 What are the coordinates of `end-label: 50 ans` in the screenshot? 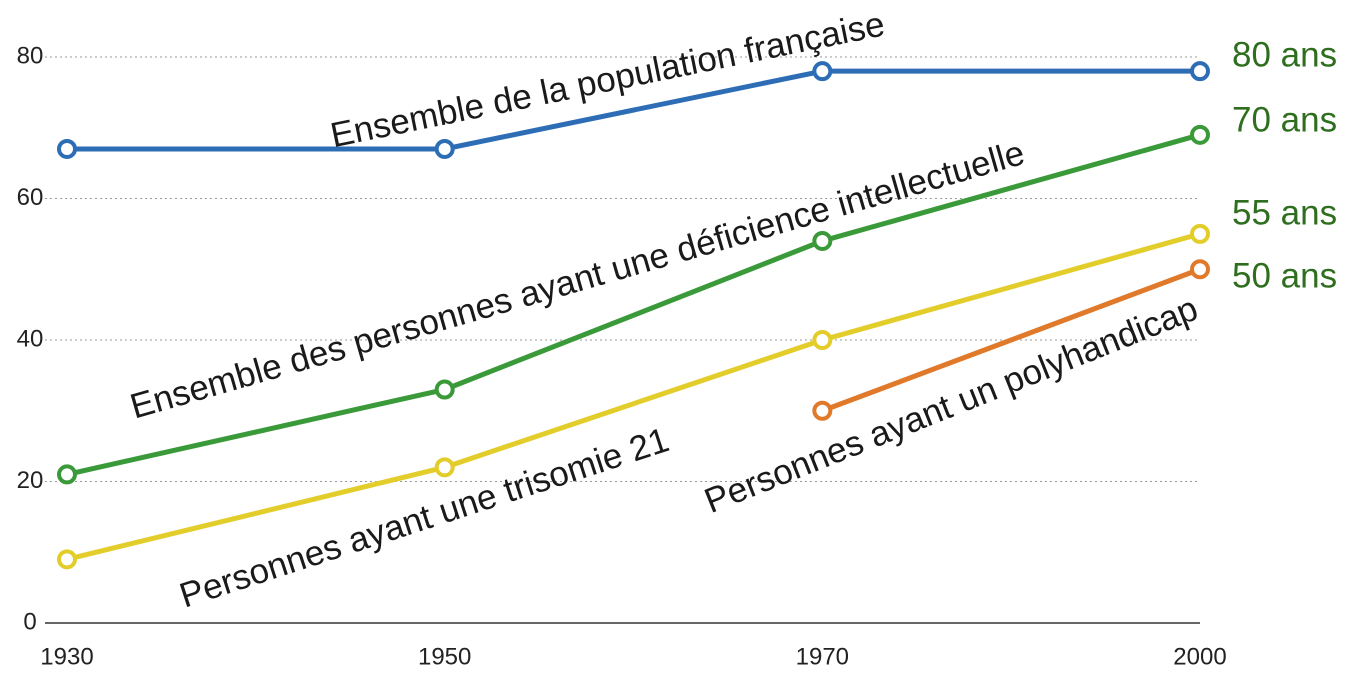 It's located at (1284, 275).